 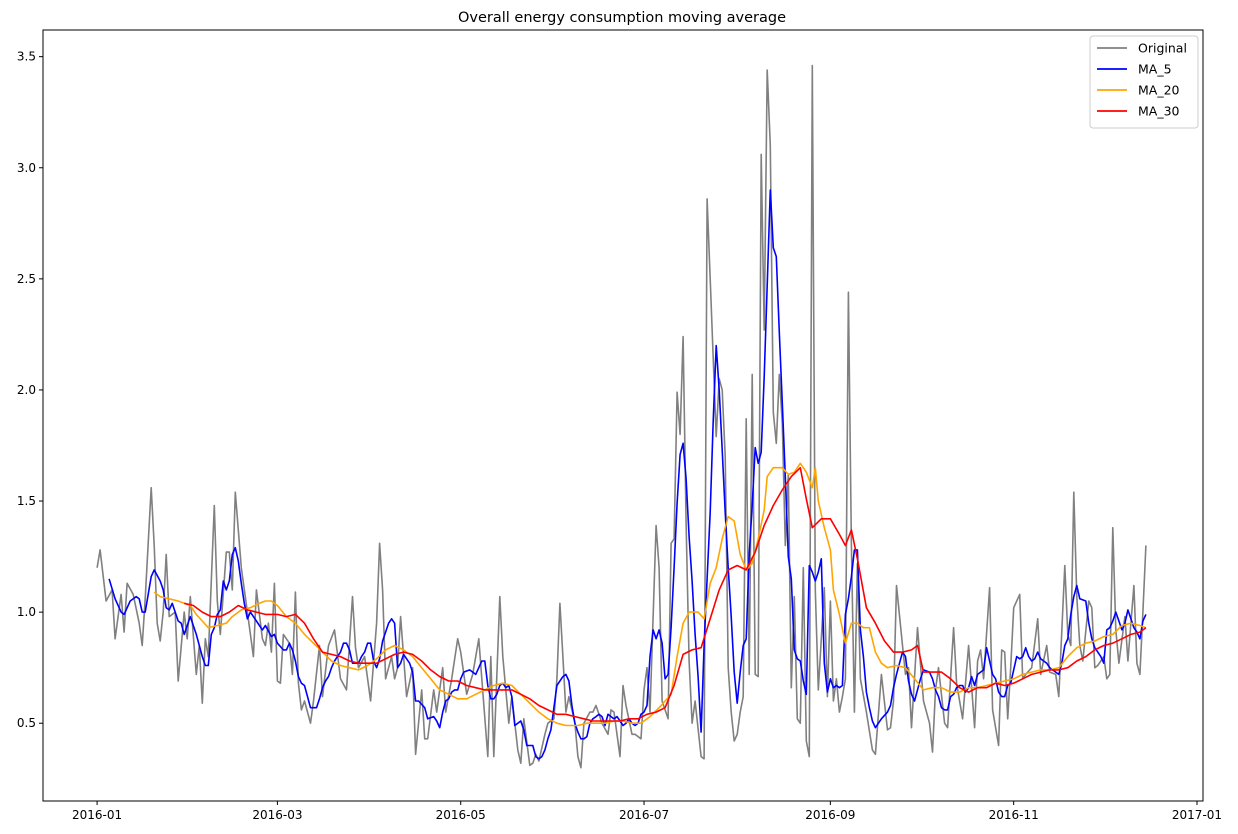 I want to click on legend-label-original: Original, so click(x=1162, y=48).